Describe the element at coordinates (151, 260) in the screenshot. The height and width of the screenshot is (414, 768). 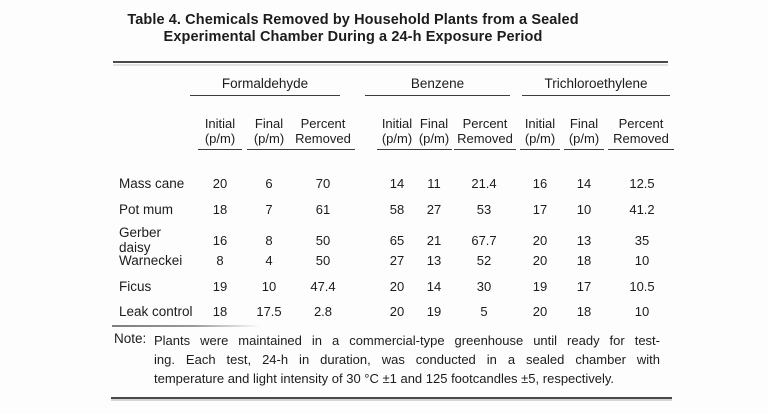
I see `plant-name: Warneckei` at that location.